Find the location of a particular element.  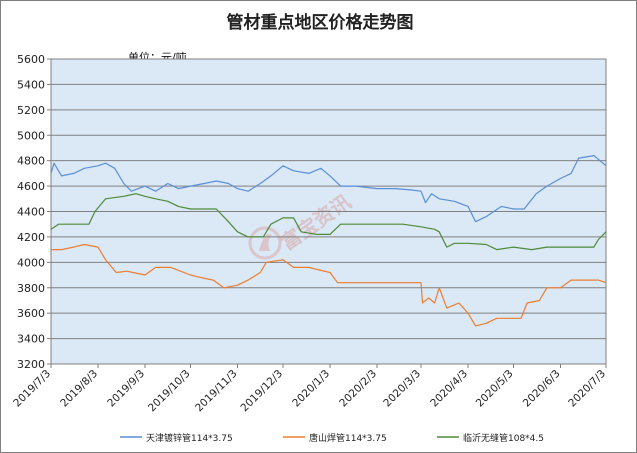

y-tick-label: 4000 is located at coordinates (31, 262).